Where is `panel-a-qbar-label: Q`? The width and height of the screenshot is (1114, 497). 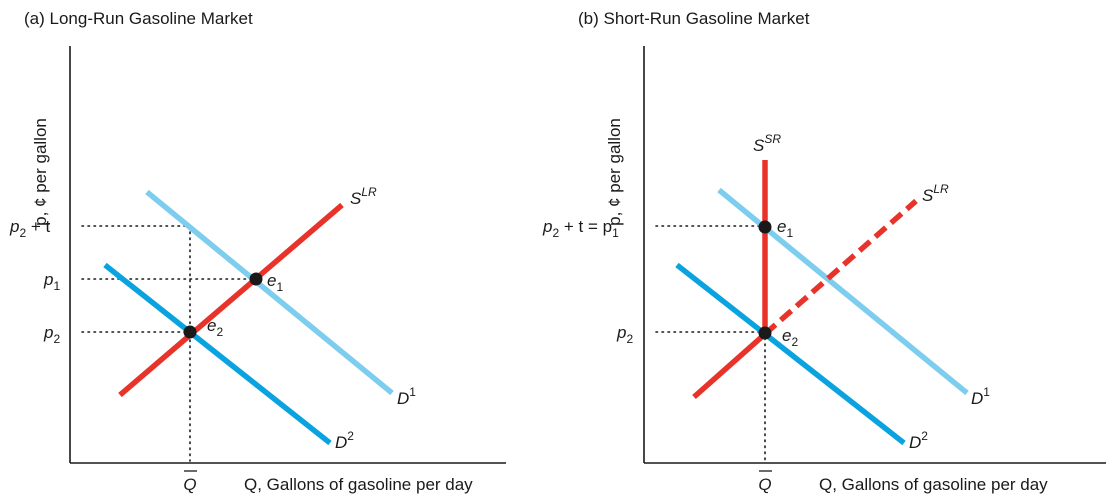 panel-a-qbar-label: Q is located at coordinates (189, 484).